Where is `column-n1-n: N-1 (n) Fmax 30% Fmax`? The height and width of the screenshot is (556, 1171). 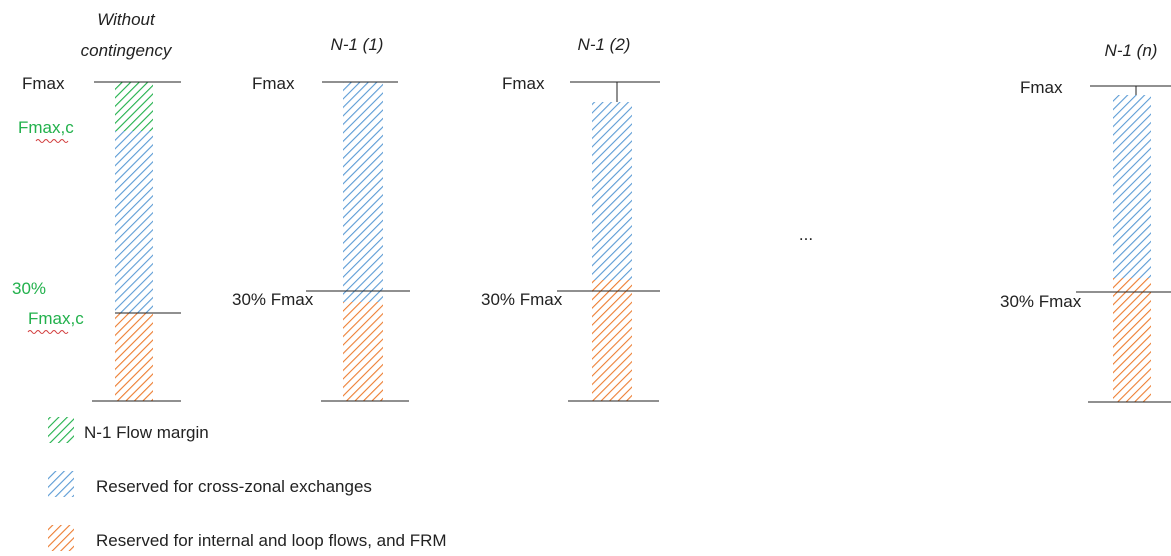 column-n1-n: N-1 (n) Fmax 30% Fmax is located at coordinates (1085, 222).